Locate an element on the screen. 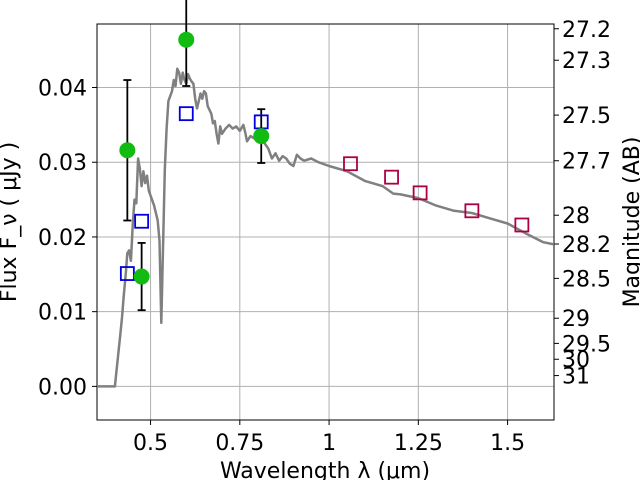  magnitude-tick-label: 27.3 is located at coordinates (586, 61).